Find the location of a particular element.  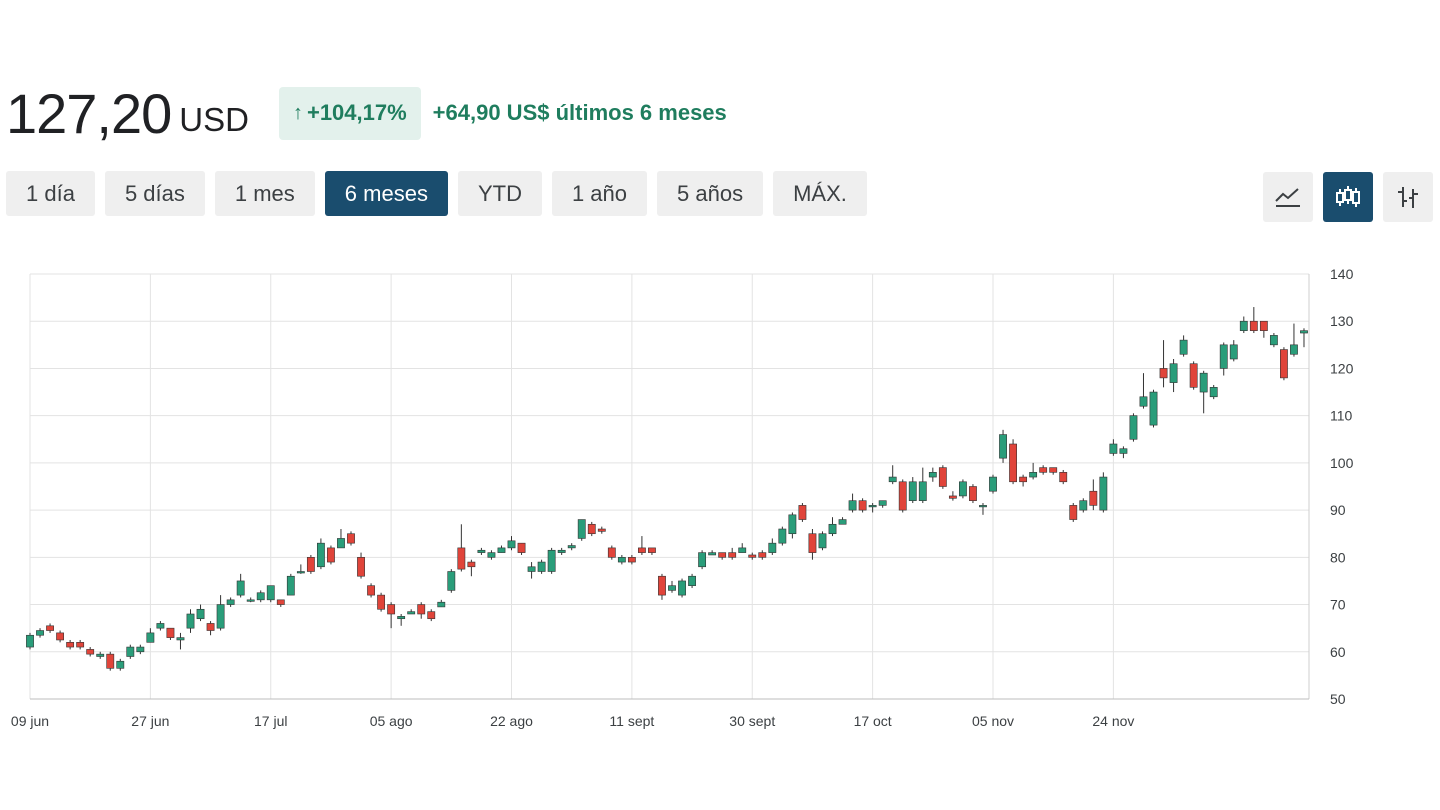

y-tick-label: 110 is located at coordinates (1341, 416).